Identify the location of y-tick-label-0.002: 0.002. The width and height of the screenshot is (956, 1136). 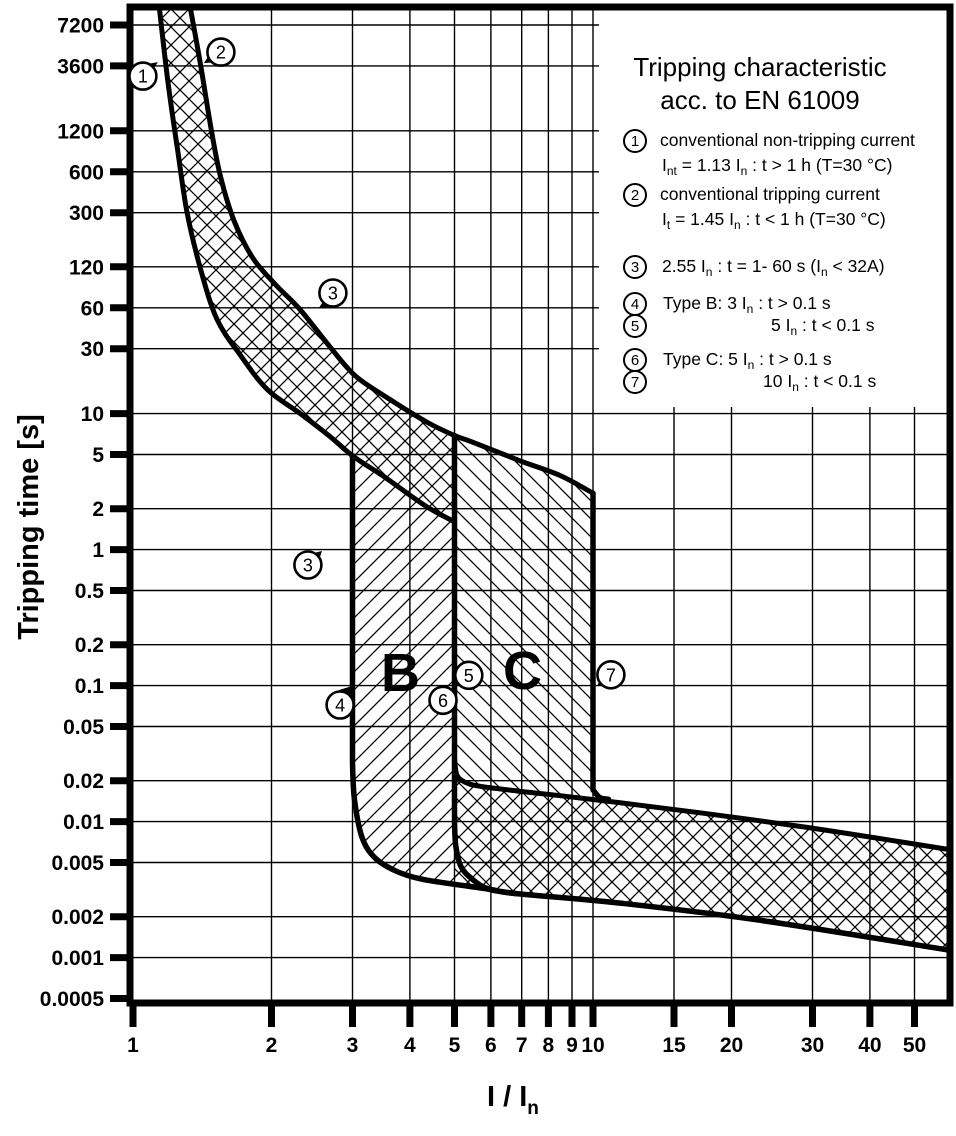
(77, 917).